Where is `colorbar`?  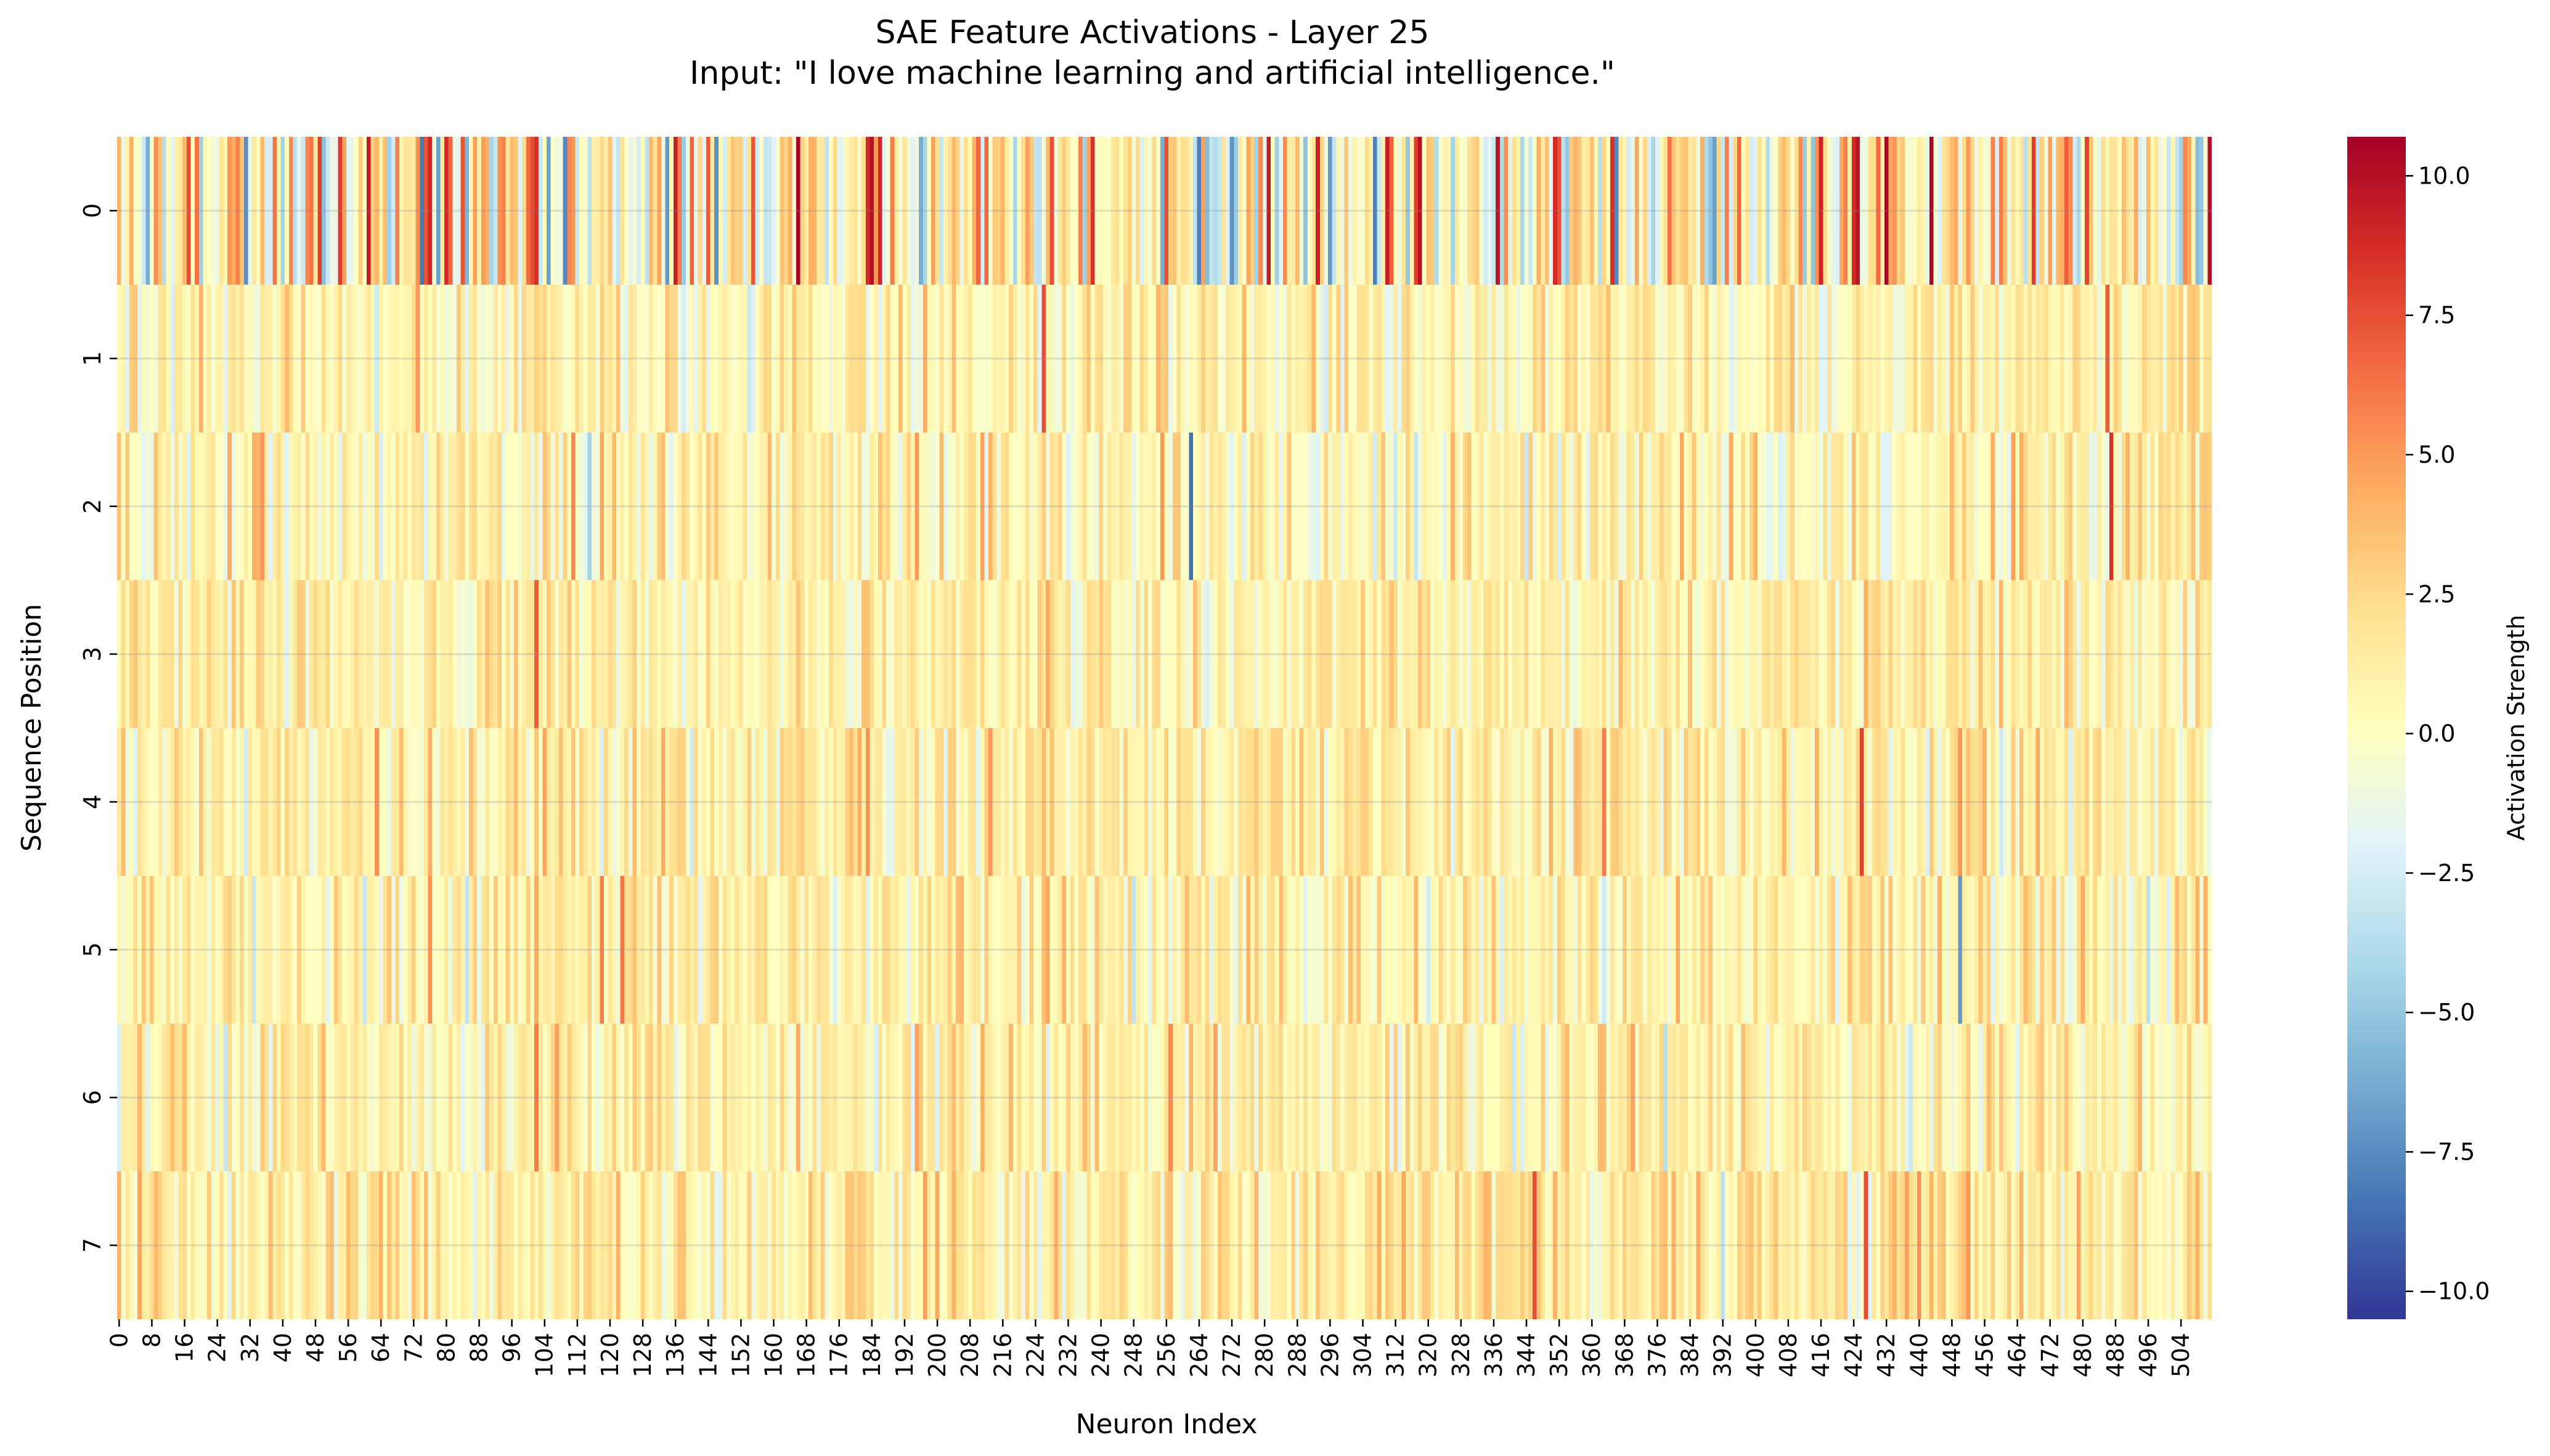 colorbar is located at coordinates (2376, 728).